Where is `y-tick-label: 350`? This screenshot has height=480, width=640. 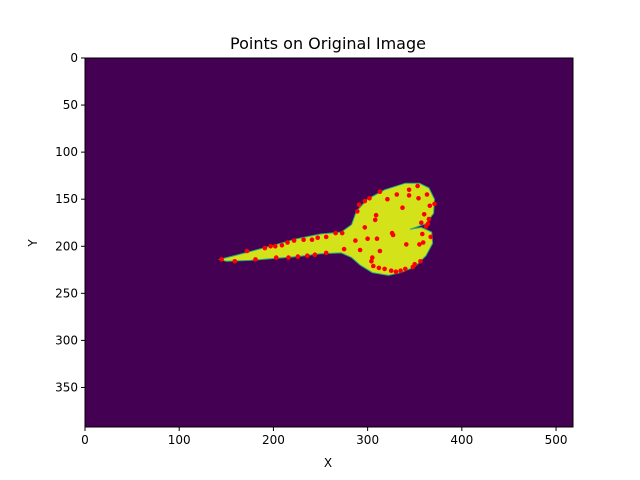
y-tick-label: 350 is located at coordinates (66, 387).